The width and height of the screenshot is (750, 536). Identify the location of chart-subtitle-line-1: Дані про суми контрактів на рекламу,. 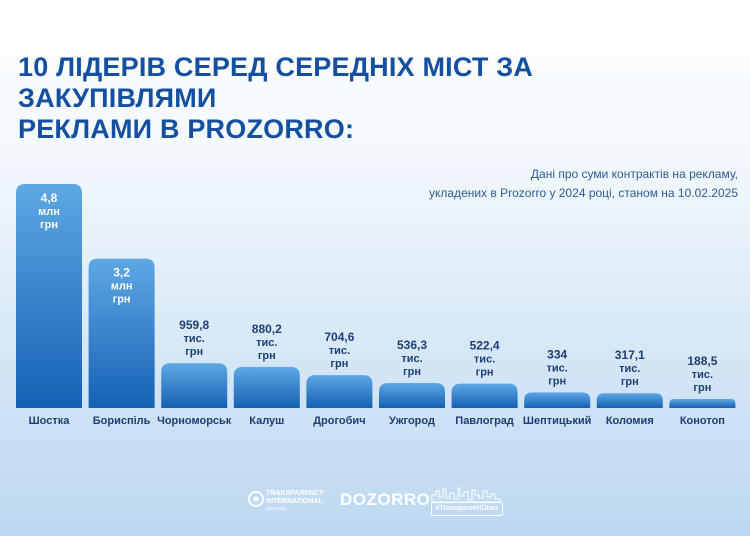
(634, 174).